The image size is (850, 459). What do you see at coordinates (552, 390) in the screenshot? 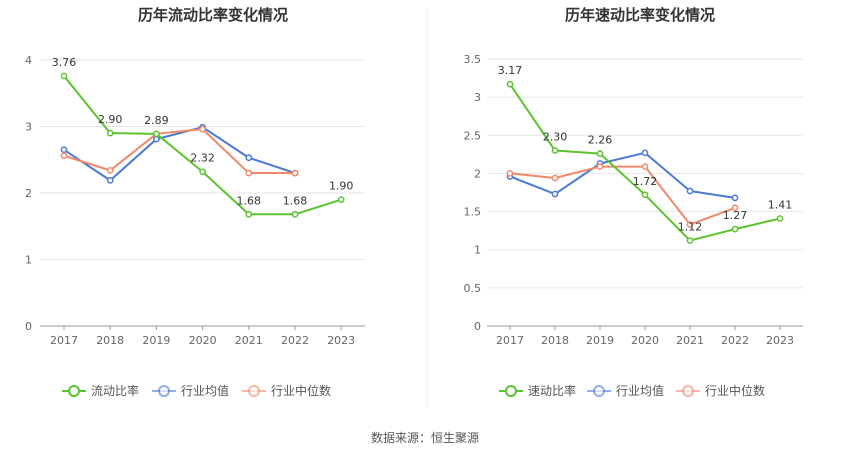
I see `legend-label: 速动比率` at bounding box center [552, 390].